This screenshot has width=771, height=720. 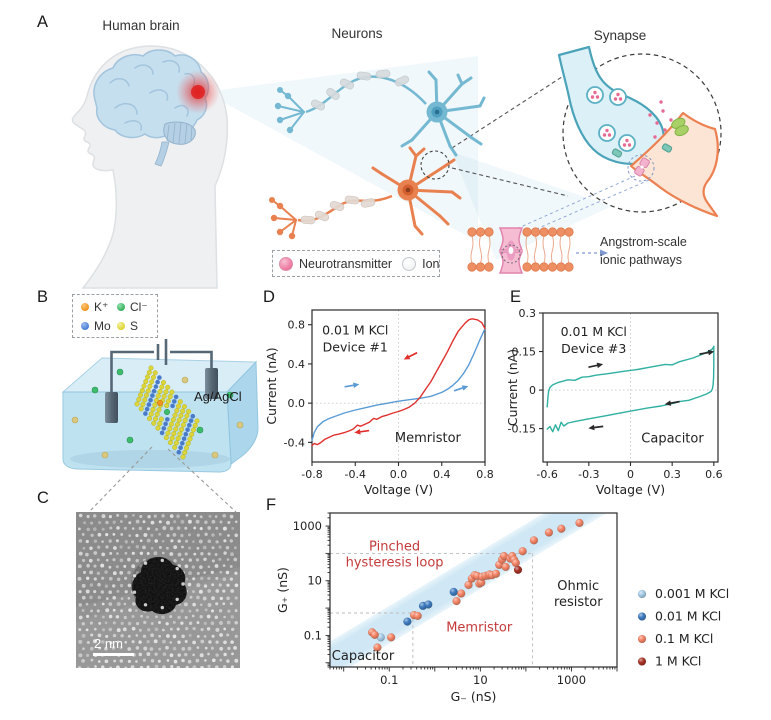 I want to click on liquid-cell-illustration, so click(x=160, y=426).